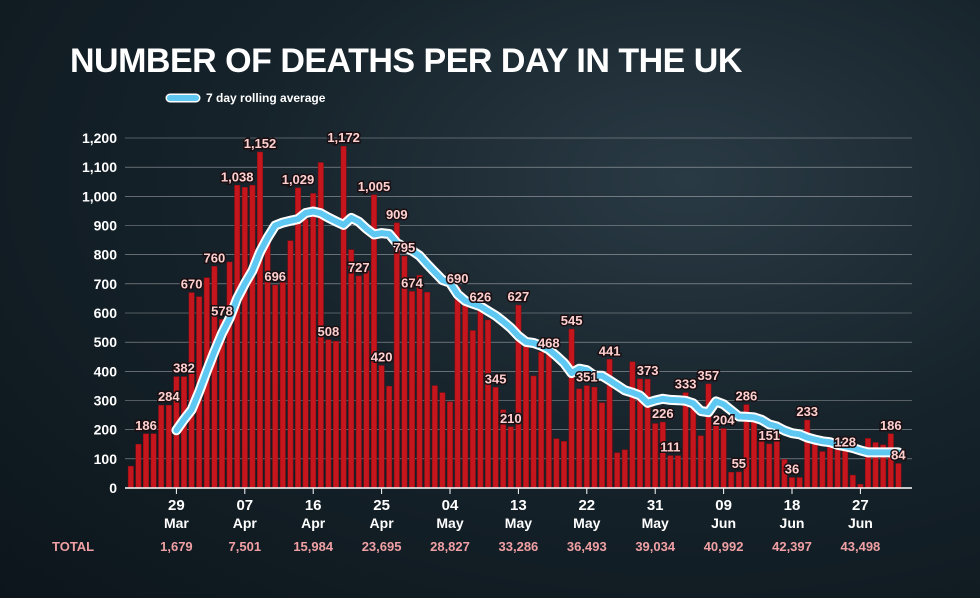 Image resolution: width=980 pixels, height=598 pixels. Describe the element at coordinates (382, 546) in the screenshot. I see `total-value: 23,695` at that location.